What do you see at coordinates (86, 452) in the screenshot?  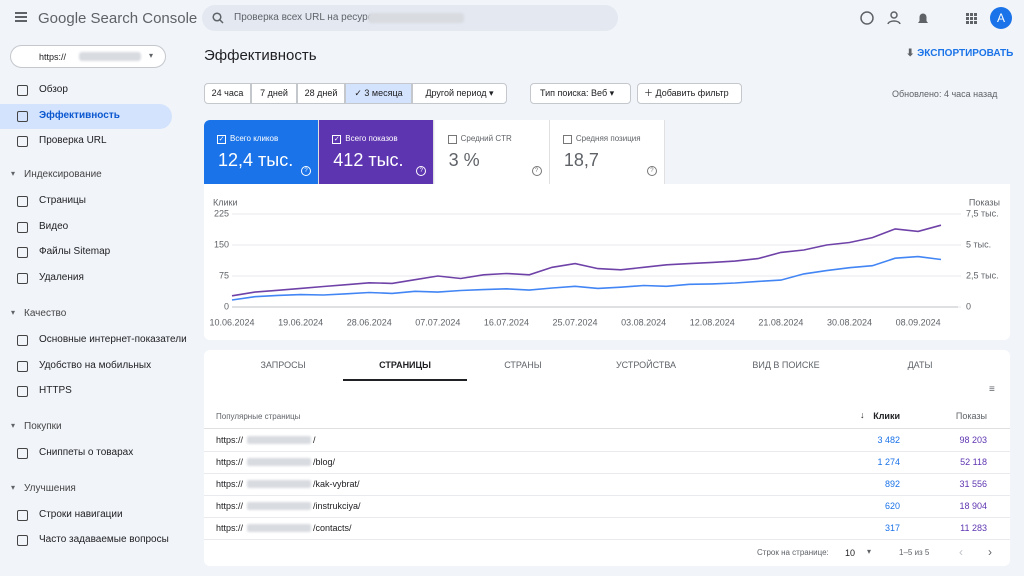 I see `nav-item: Сниппеты о товарах` at bounding box center [86, 452].